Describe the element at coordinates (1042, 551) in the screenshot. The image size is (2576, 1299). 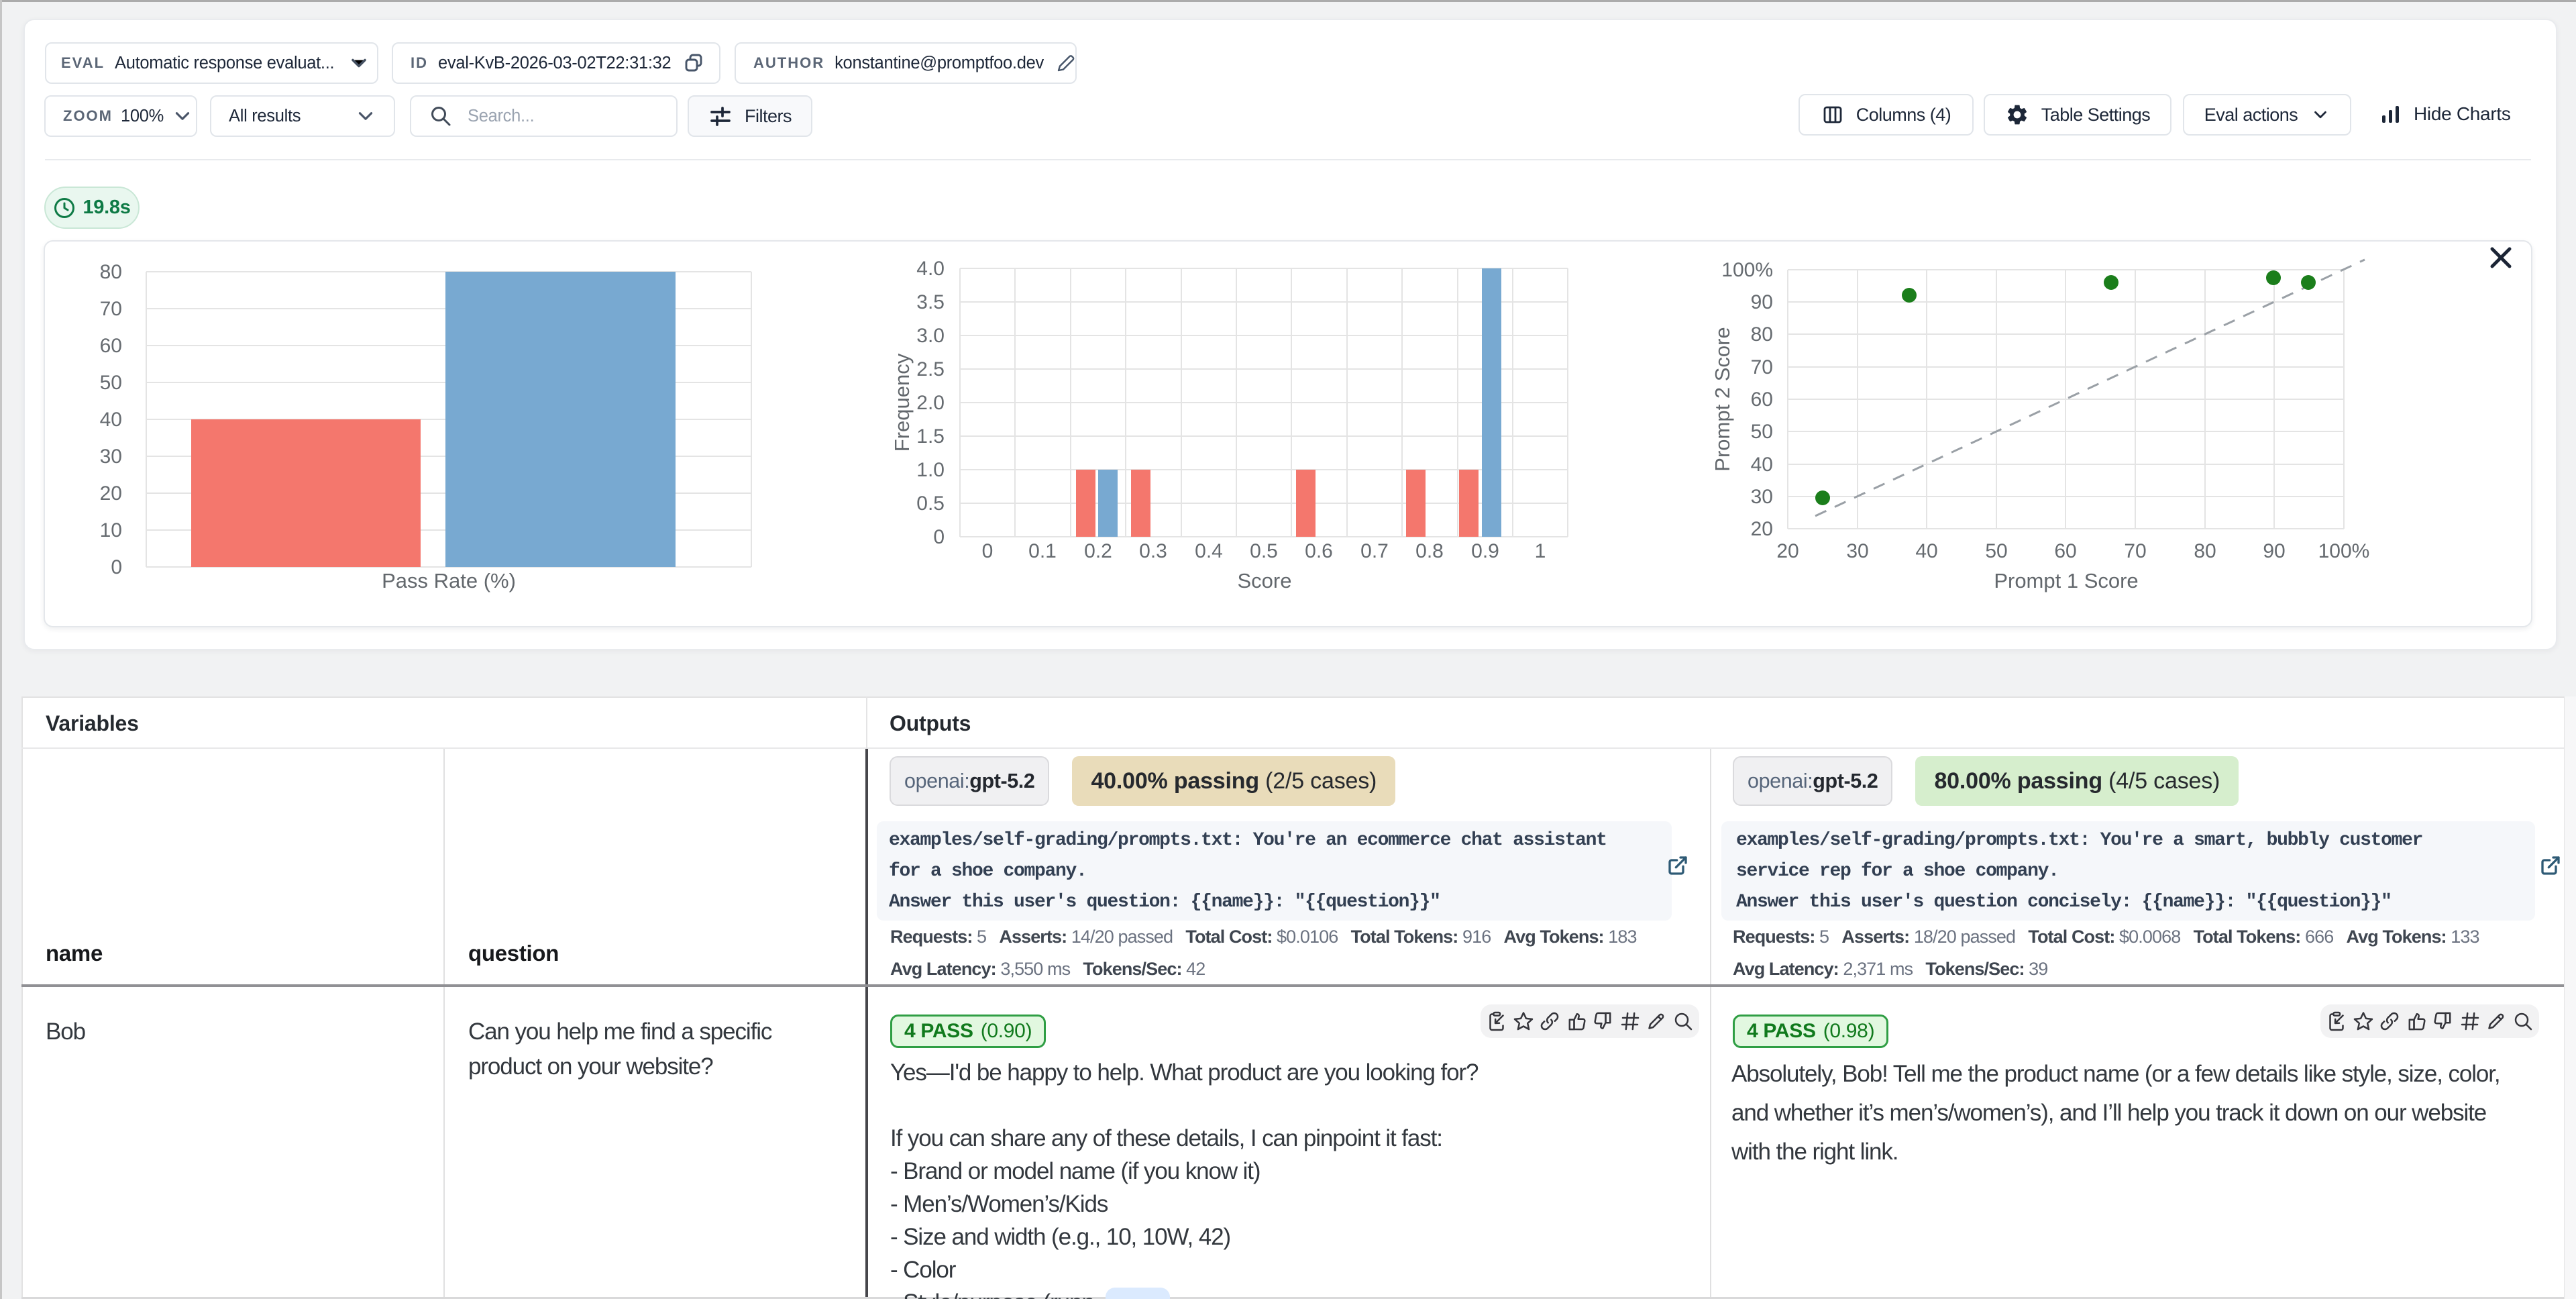
I see `svg-text: 0.1` at that location.